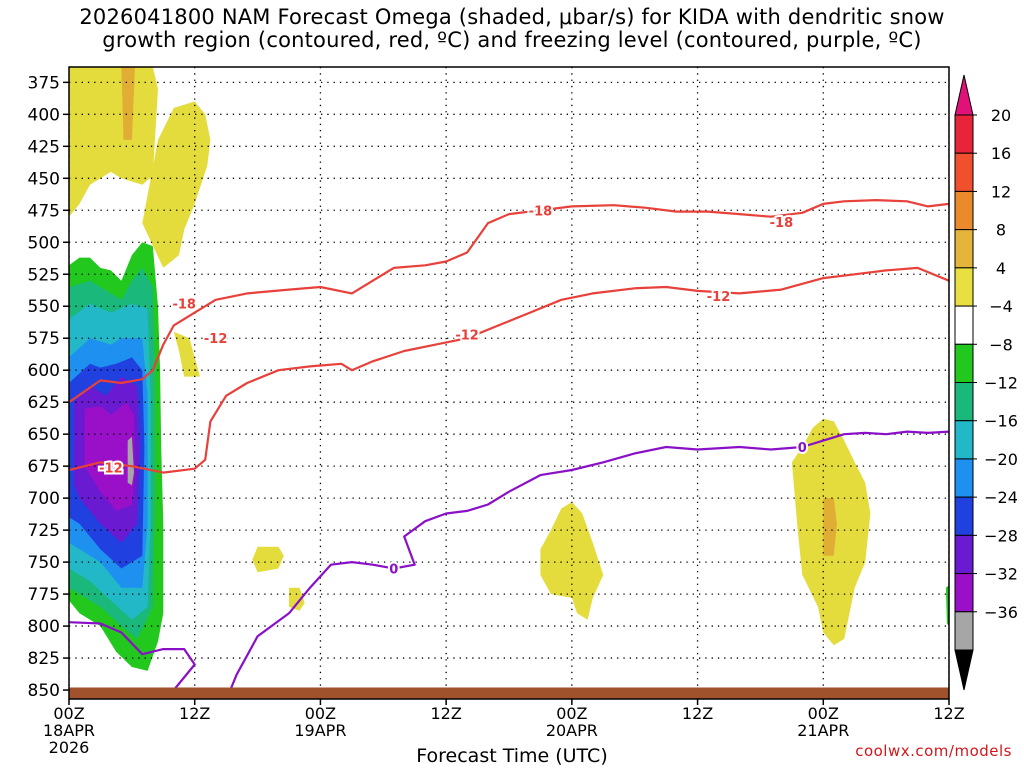 The height and width of the screenshot is (768, 1024). Describe the element at coordinates (1001, 306) in the screenshot. I see `colorbar-label-5: −4` at that location.